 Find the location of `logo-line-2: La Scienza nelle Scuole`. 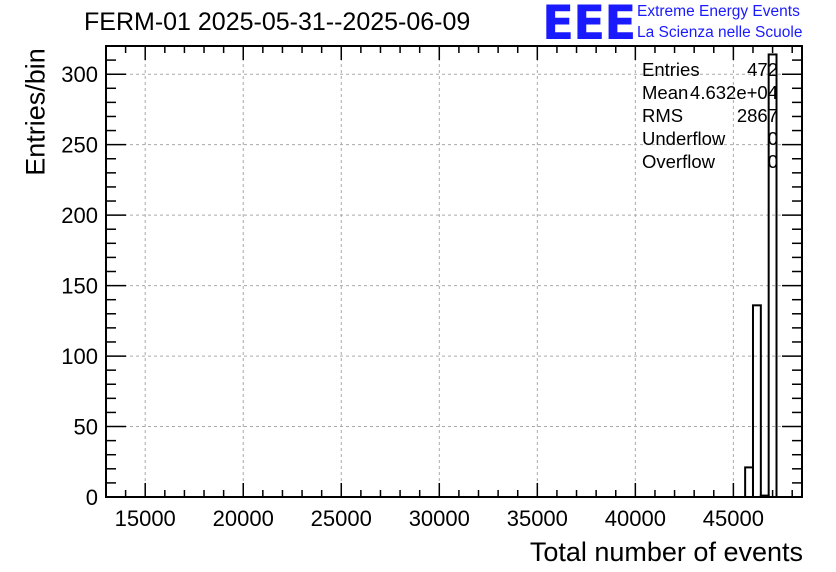

logo-line-2: La Scienza nelle Scuole is located at coordinates (720, 32).